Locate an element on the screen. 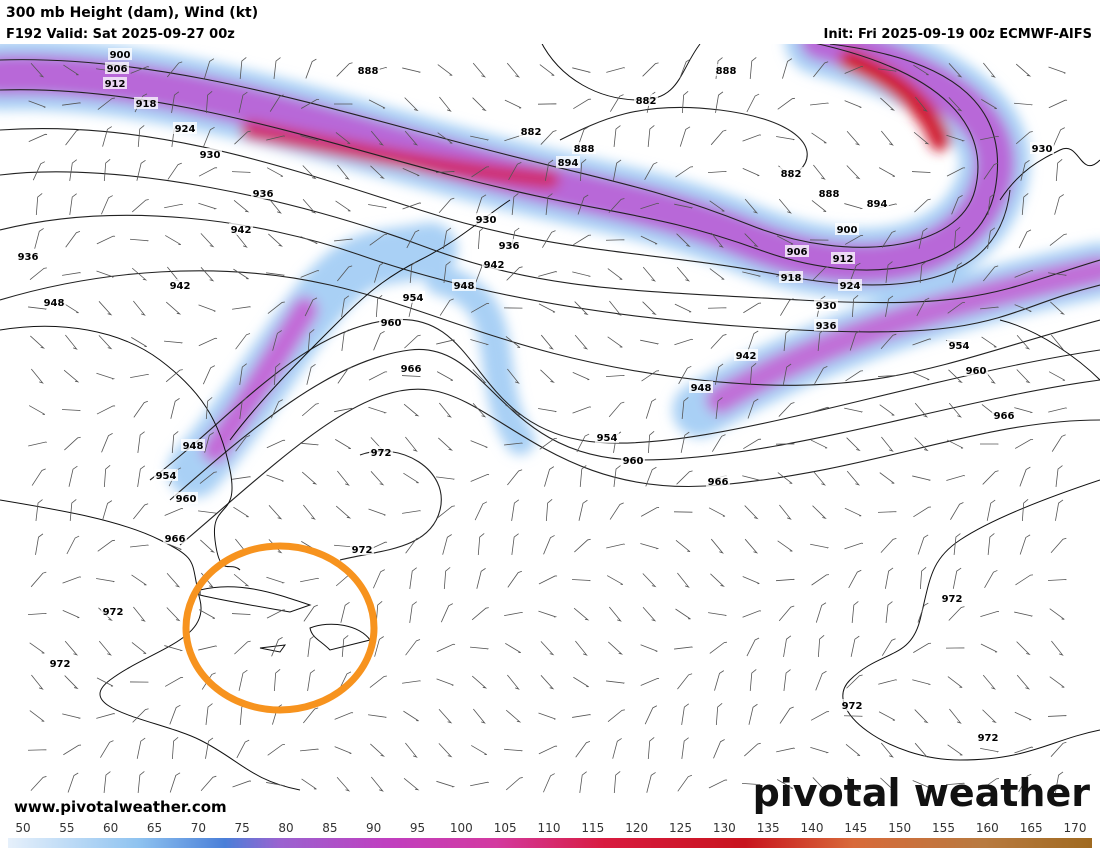 This screenshot has width=1100, height=850. contour-label: 936 is located at coordinates (509, 246).